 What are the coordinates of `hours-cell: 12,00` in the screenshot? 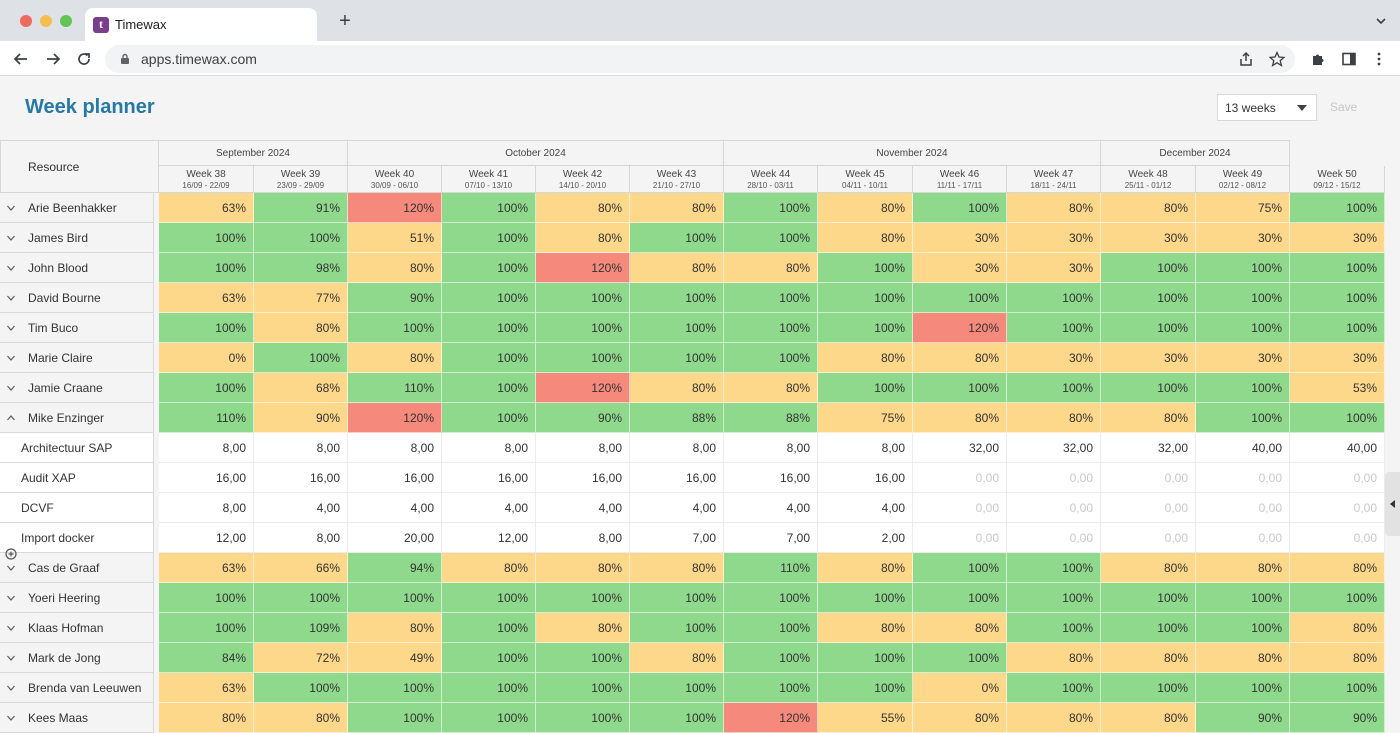 It's located at (206, 538).